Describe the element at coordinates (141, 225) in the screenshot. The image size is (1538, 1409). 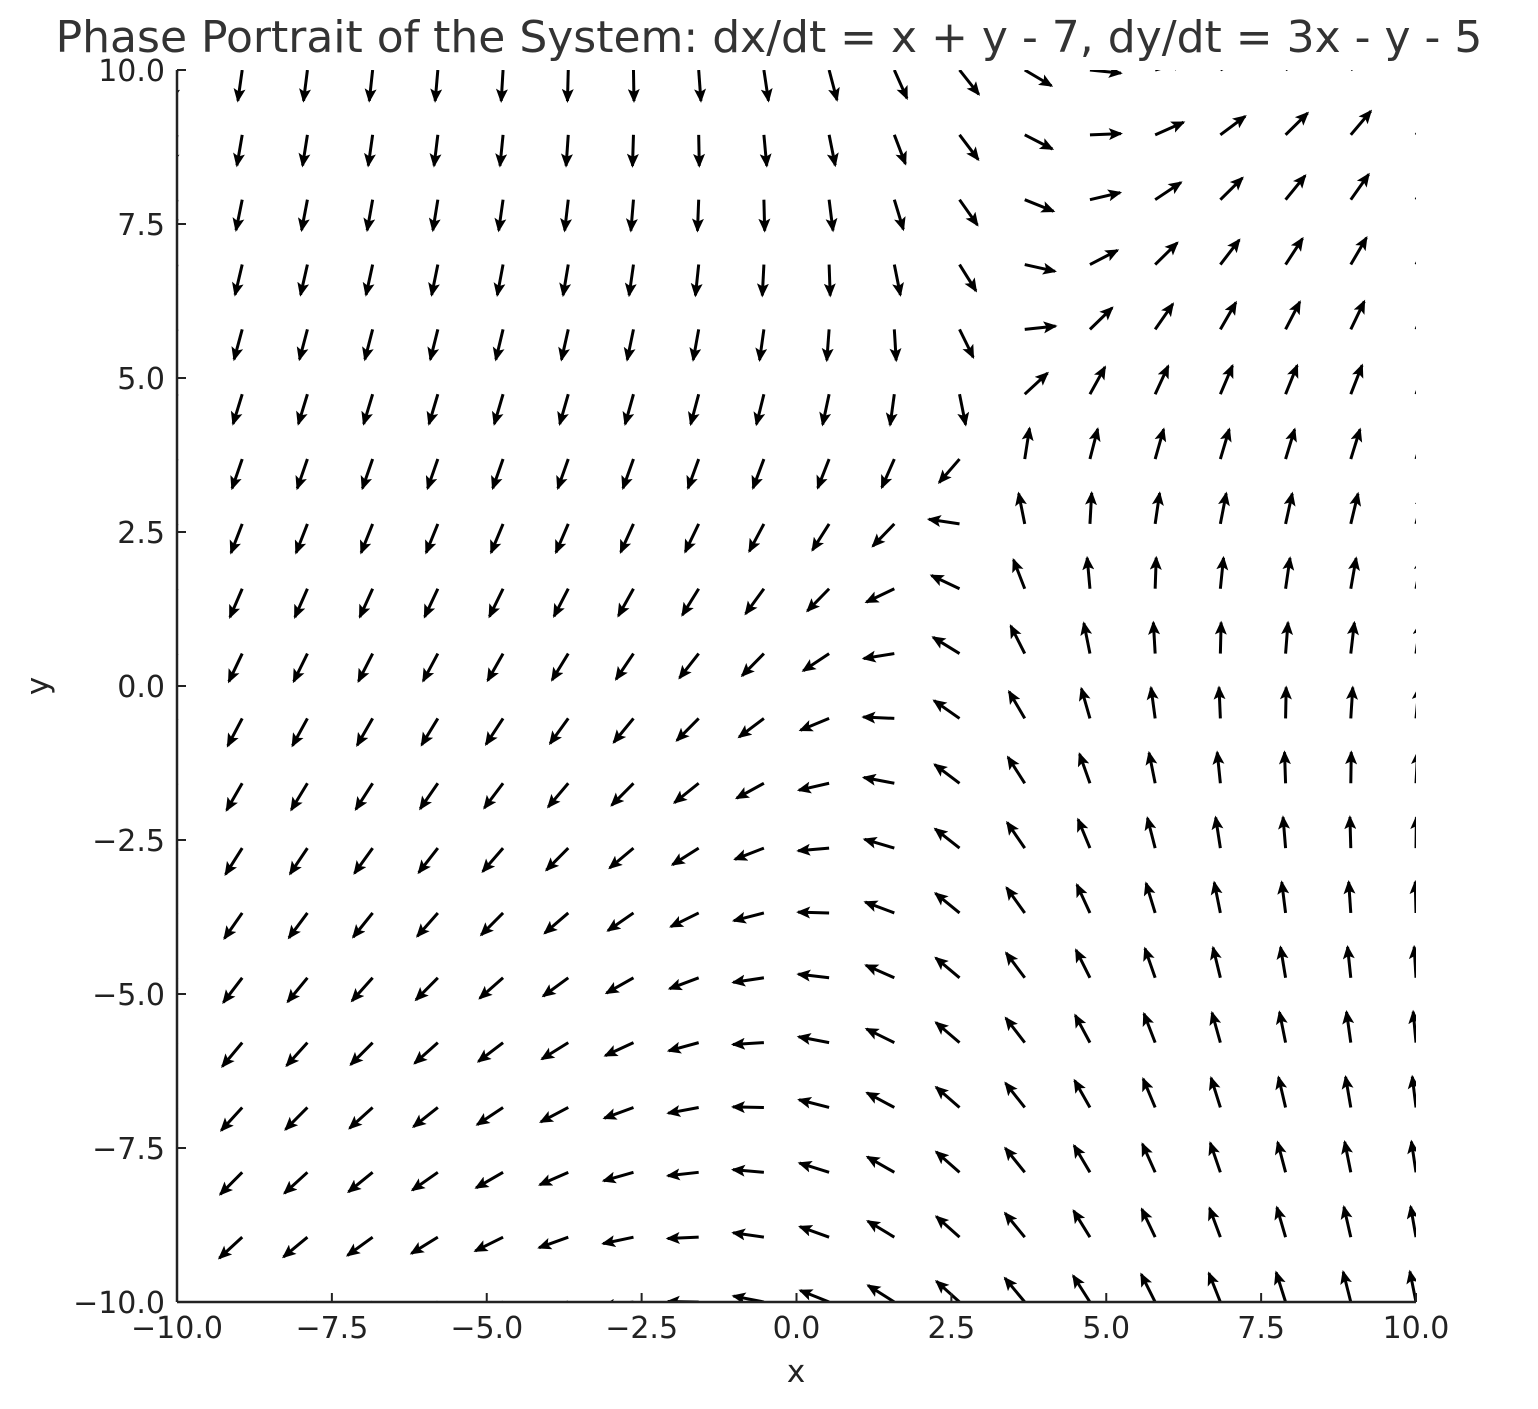
I see `y-tick-label: 7.5` at that location.